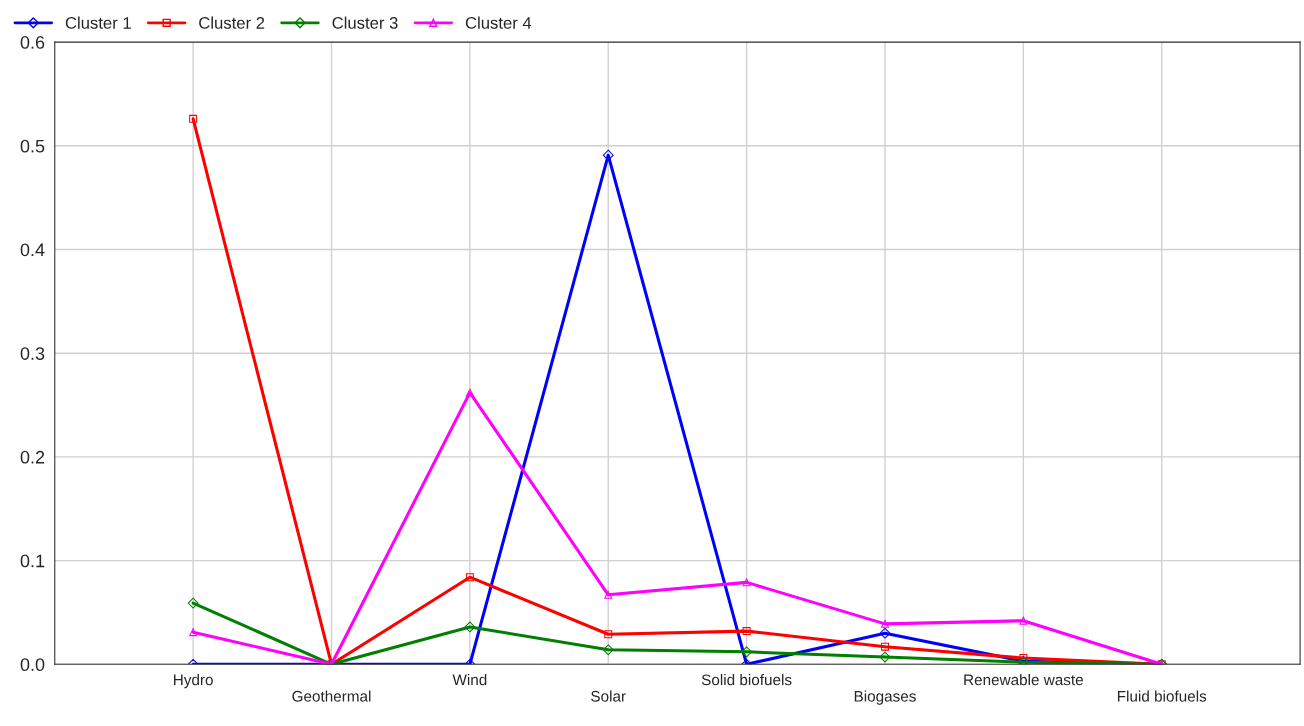 This screenshot has height=726, width=1304. What do you see at coordinates (1162, 696) in the screenshot?
I see `x-tick-label: Fluid biofuels` at bounding box center [1162, 696].